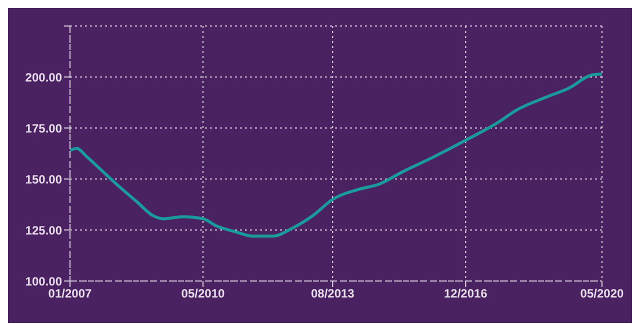  What do you see at coordinates (466, 293) in the screenshot?
I see `x-tick-label: 12/2016` at bounding box center [466, 293].